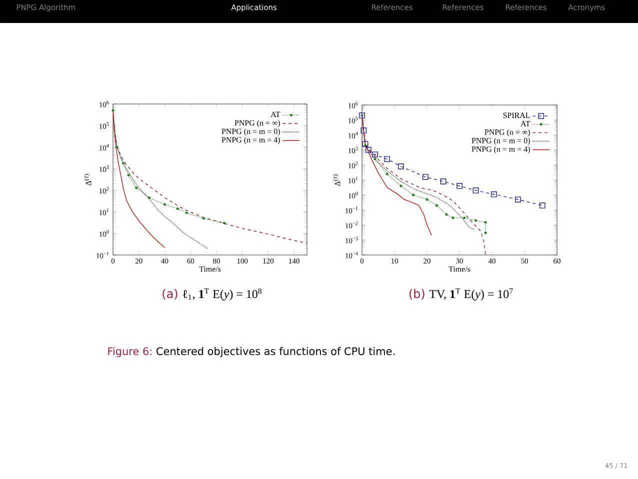  Describe the element at coordinates (471, 294) in the screenshot. I see `text: TV, 1$^{T}$ E(y) = 10$^{7}$` at that location.